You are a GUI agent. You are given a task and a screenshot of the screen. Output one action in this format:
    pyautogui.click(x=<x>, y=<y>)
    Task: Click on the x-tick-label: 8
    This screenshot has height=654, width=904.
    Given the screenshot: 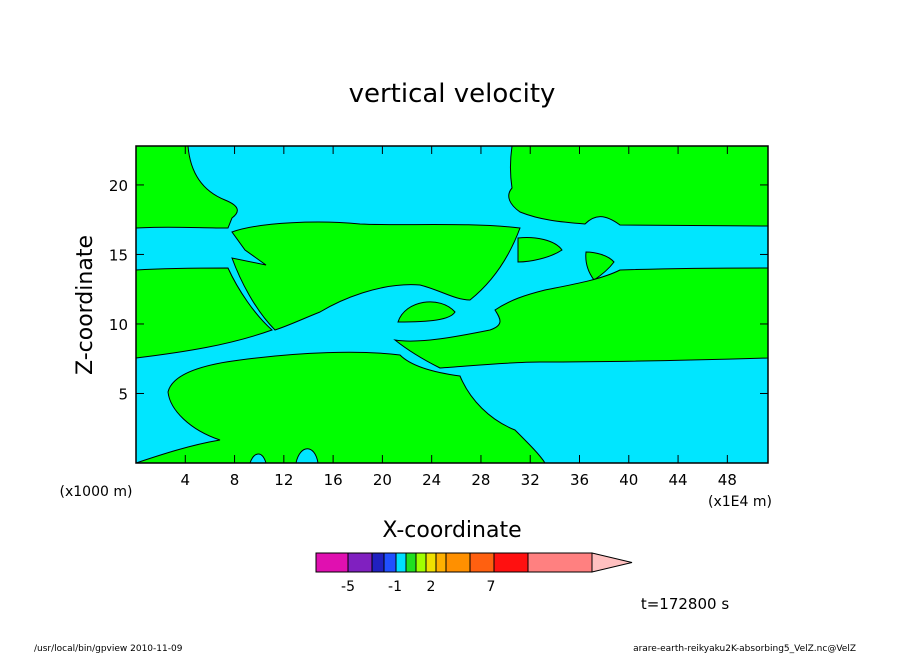 What is the action you would take?
    pyautogui.click(x=235, y=480)
    